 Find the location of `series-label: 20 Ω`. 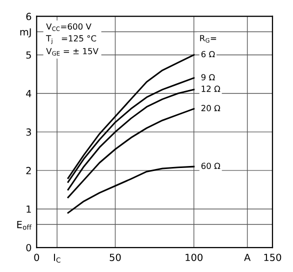

series-label: 20 Ω is located at coordinates (210, 108).